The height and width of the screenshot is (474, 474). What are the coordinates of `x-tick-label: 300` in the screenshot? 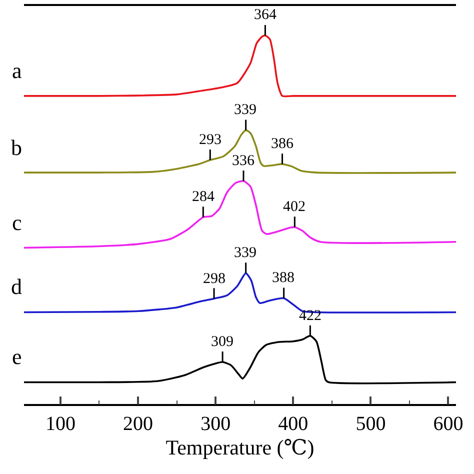 It's located at (215, 423).